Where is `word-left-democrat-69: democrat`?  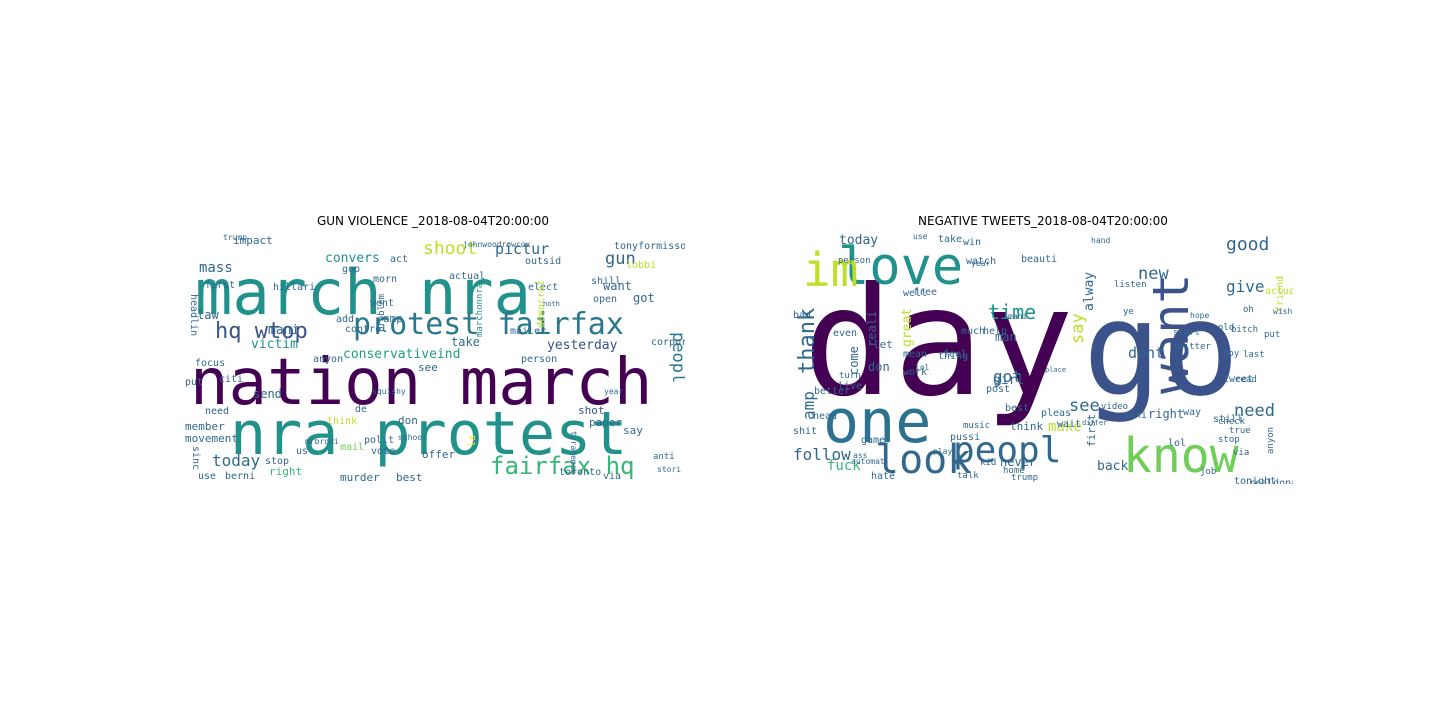 word-left-democrat-69: democrat is located at coordinates (541, 304).